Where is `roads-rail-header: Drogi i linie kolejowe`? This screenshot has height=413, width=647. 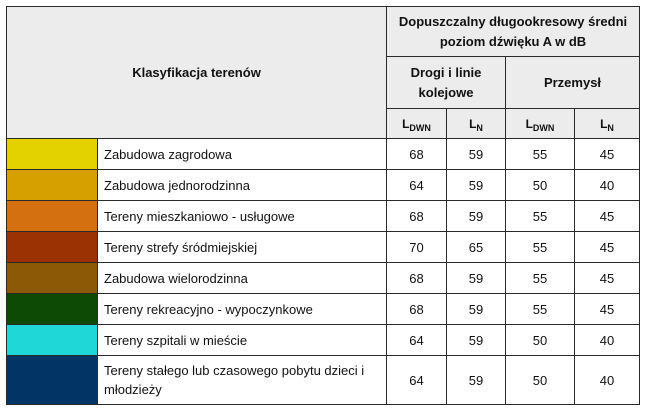 roads-rail-header: Drogi i linie kolejowe is located at coordinates (446, 82).